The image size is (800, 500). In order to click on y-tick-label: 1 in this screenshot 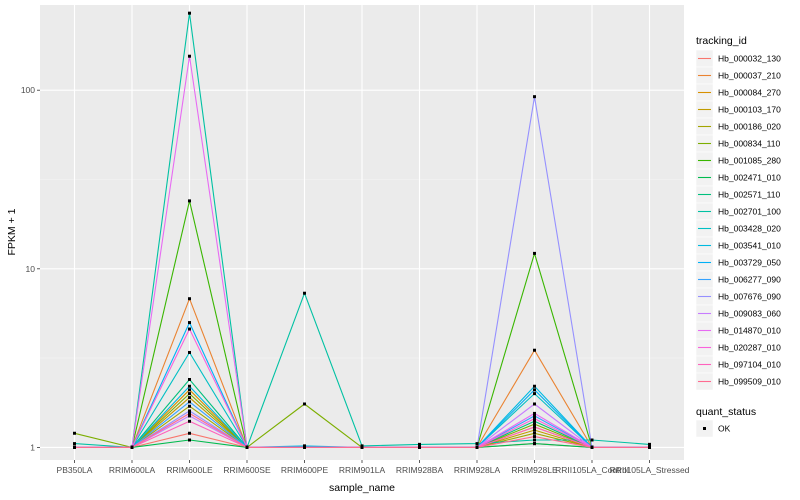, I will do `click(32, 447)`.